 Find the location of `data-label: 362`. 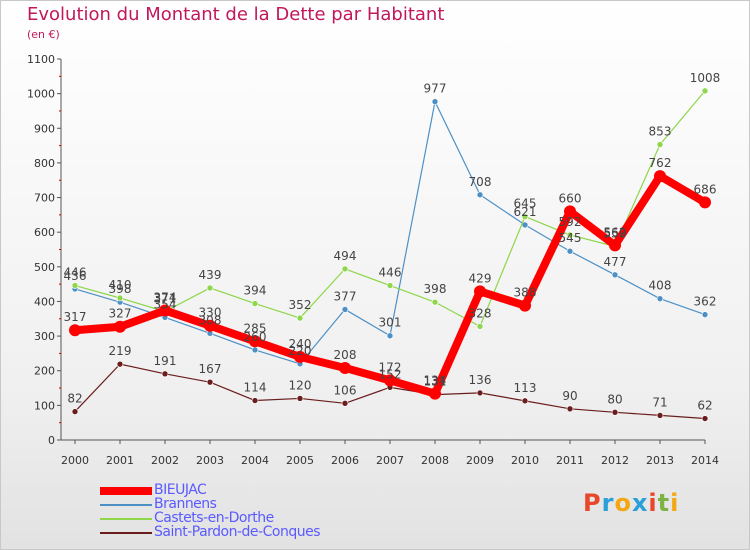

data-label: 362 is located at coordinates (705, 302).